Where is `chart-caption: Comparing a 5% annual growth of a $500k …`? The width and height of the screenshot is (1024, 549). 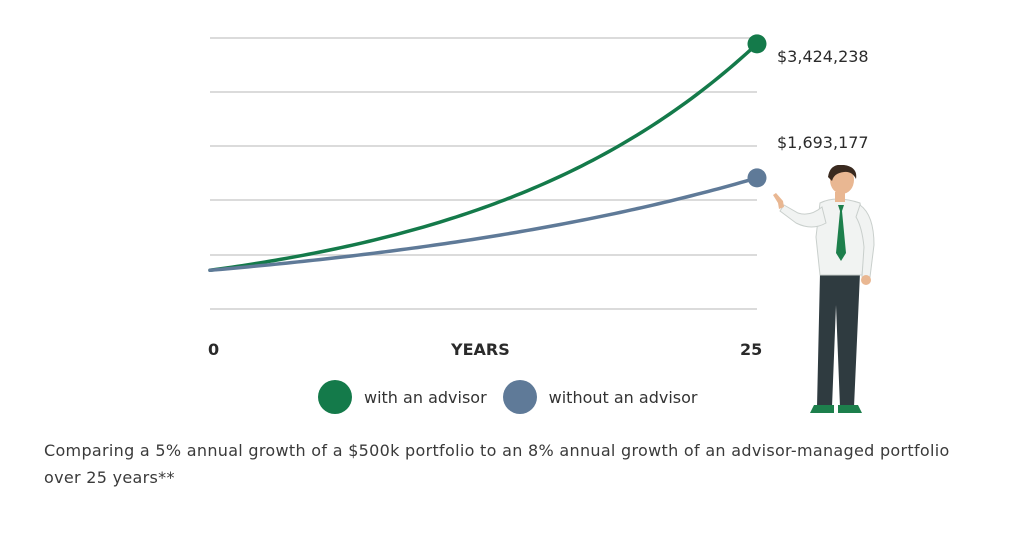
chart-caption: Comparing a 5% annual growth of a $500k … is located at coordinates (497, 464).